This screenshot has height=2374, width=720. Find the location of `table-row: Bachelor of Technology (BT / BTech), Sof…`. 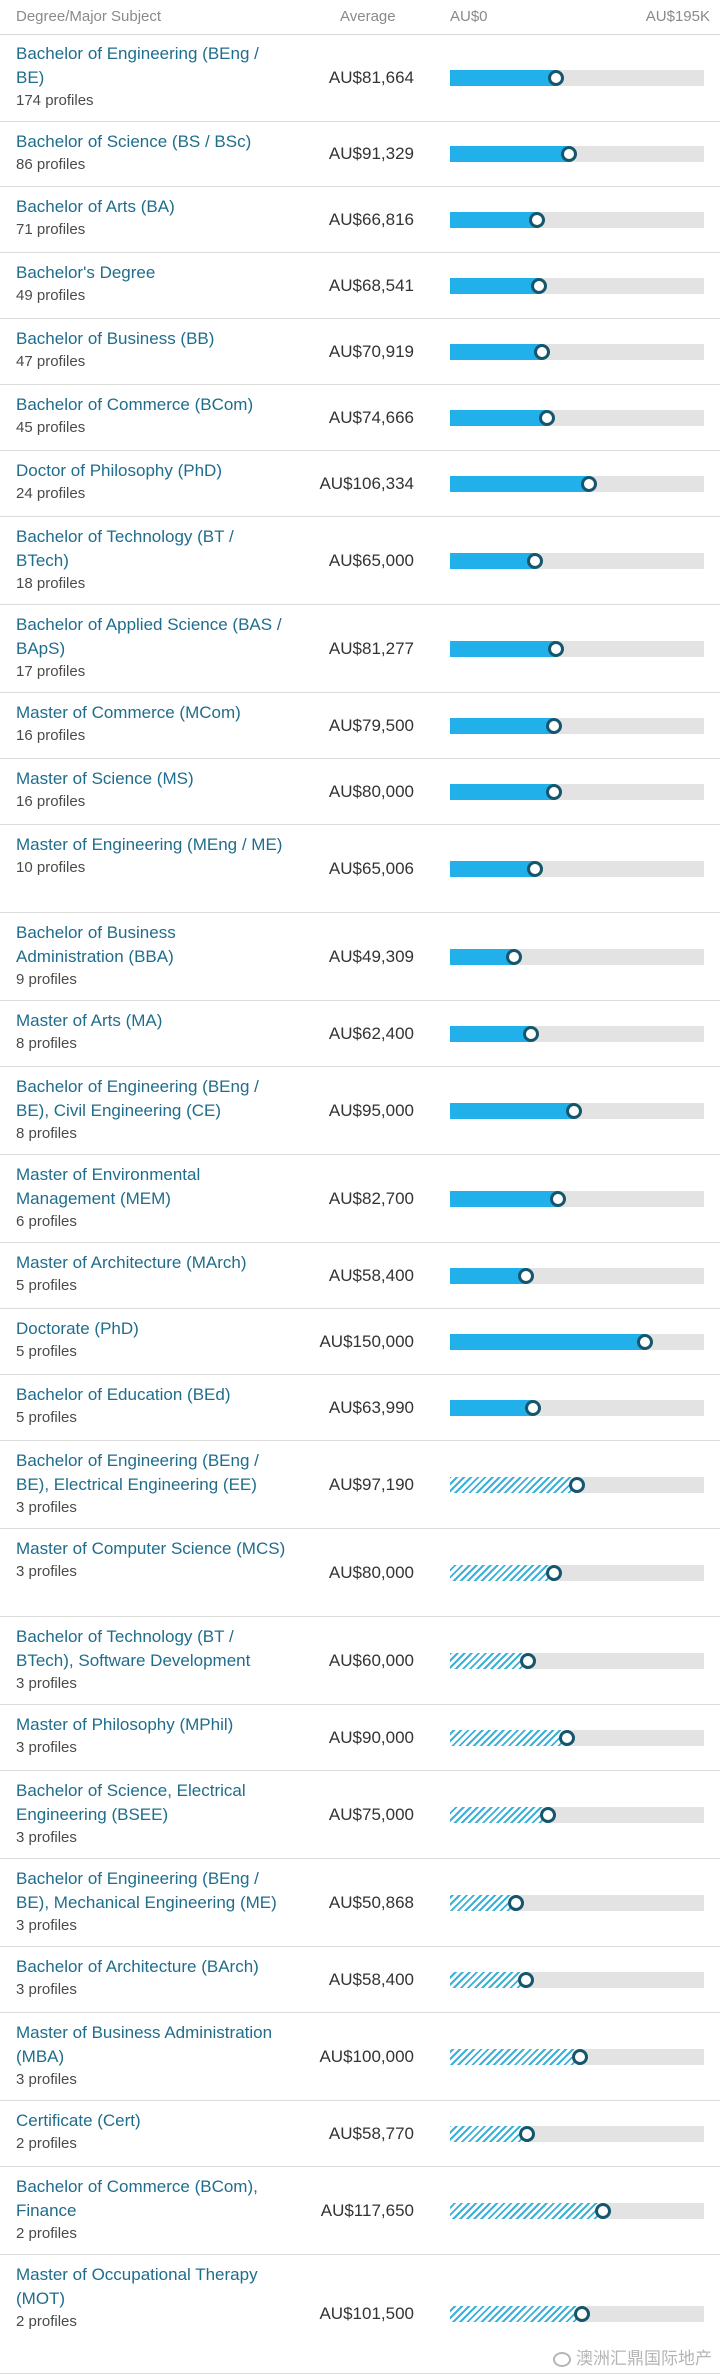

table-row: Bachelor of Technology (BT / BTech), Sof… is located at coordinates (360, 1661).